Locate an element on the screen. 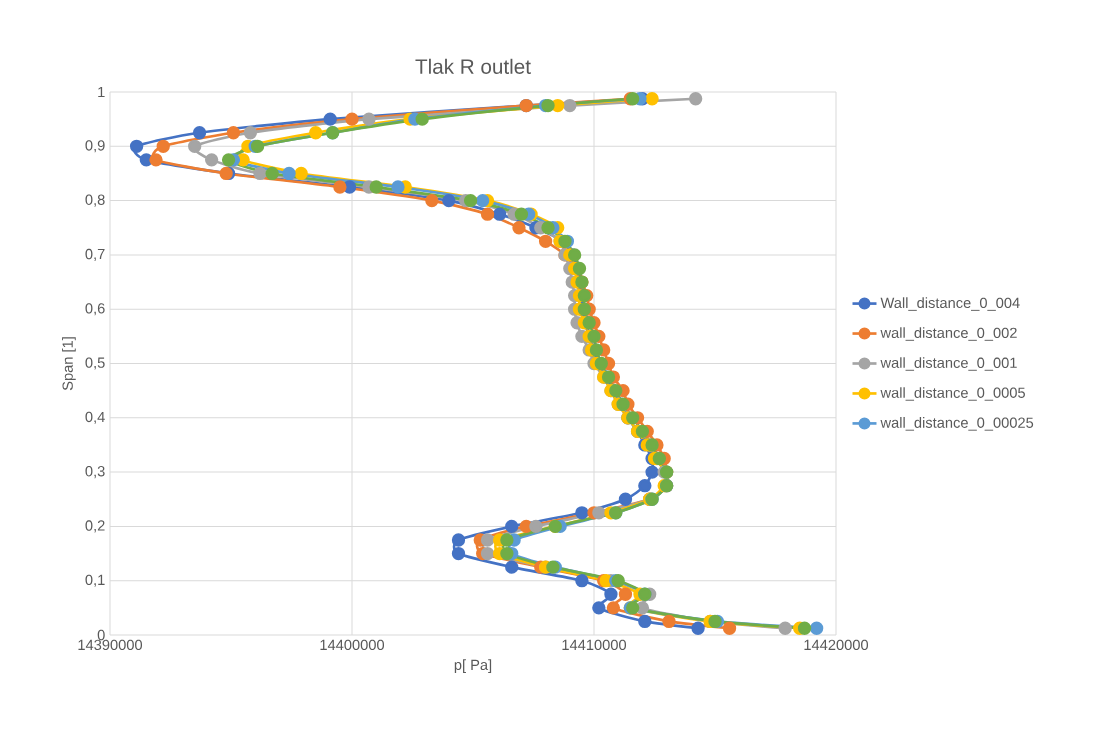 The width and height of the screenshot is (1110, 733). x-tick-label: 14390000 is located at coordinates (110, 645).